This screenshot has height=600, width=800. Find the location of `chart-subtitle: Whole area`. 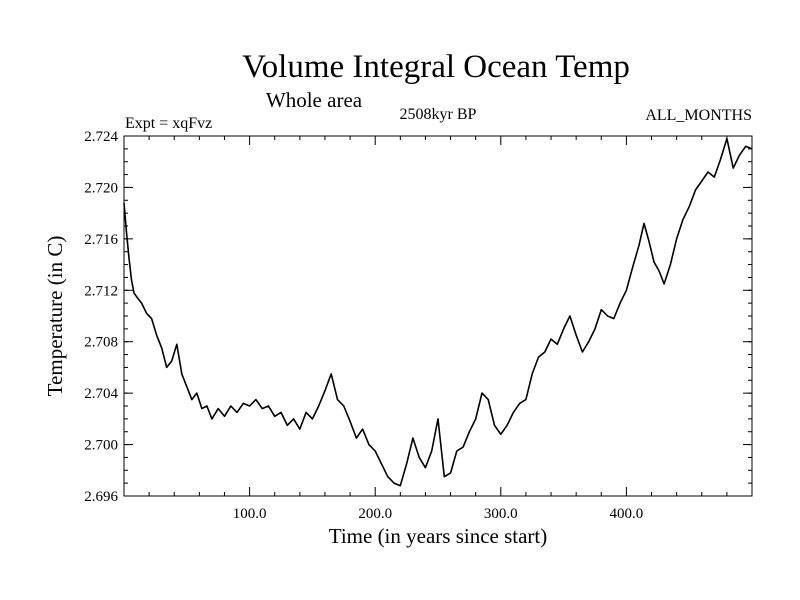

chart-subtitle: Whole area is located at coordinates (314, 100).